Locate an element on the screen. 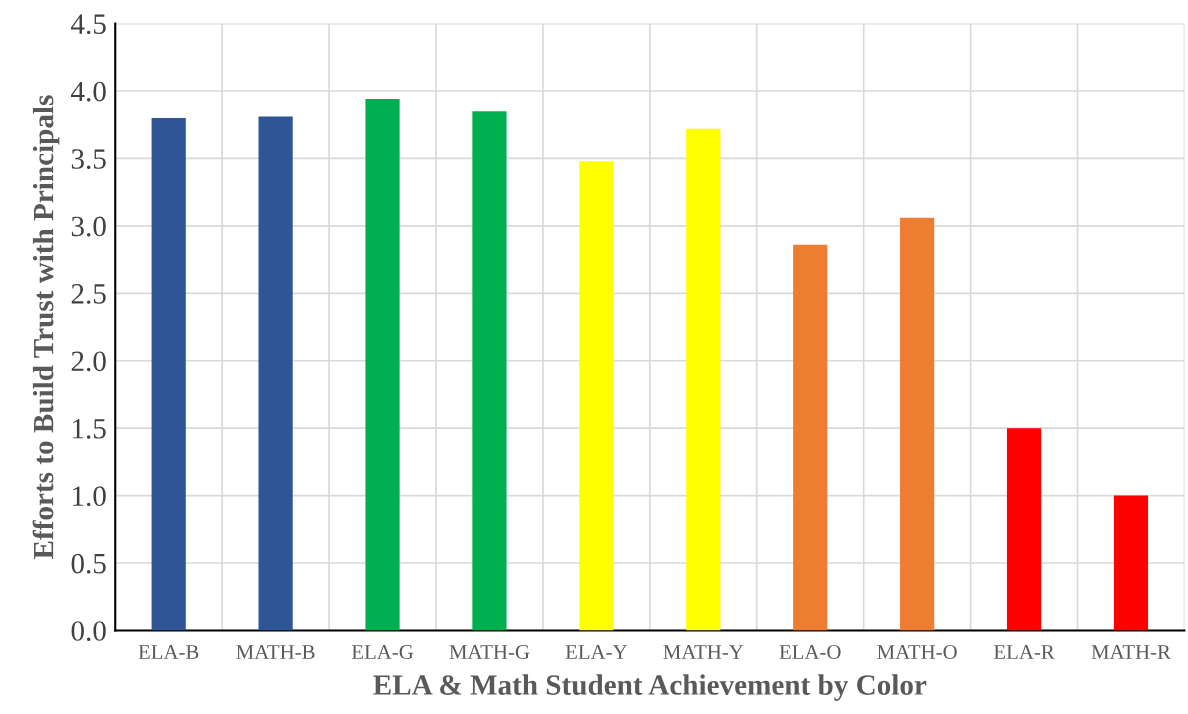 This screenshot has width=1188, height=714. x-tick-label: MATH-G is located at coordinates (489, 652).